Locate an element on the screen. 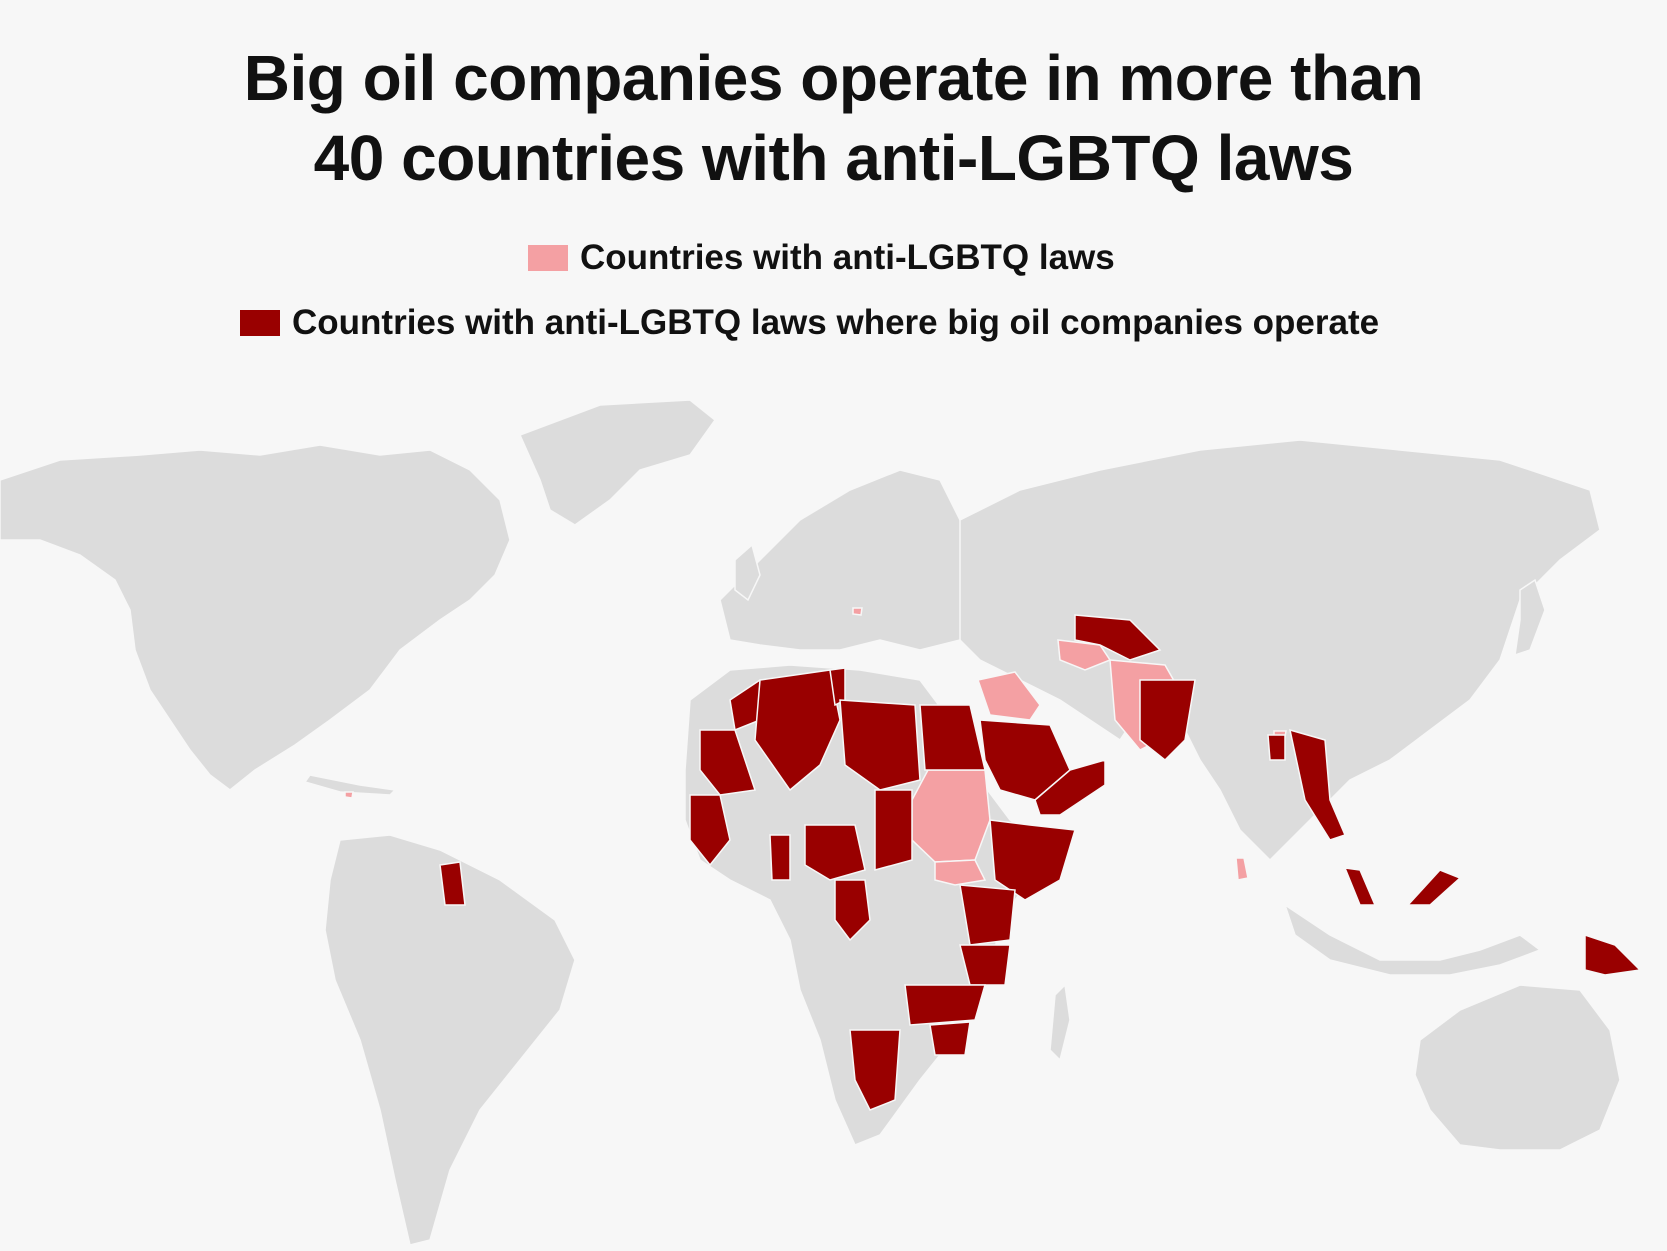 The height and width of the screenshot is (1251, 1667). indonesia is located at coordinates (1412, 939).